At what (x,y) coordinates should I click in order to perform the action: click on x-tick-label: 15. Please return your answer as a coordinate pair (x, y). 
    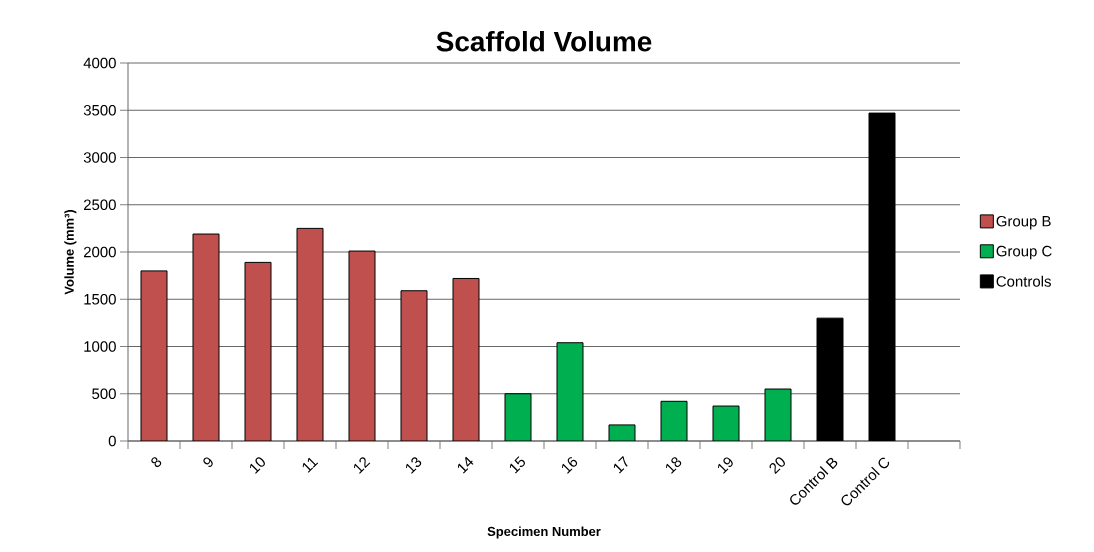
    Looking at the image, I should click on (517, 465).